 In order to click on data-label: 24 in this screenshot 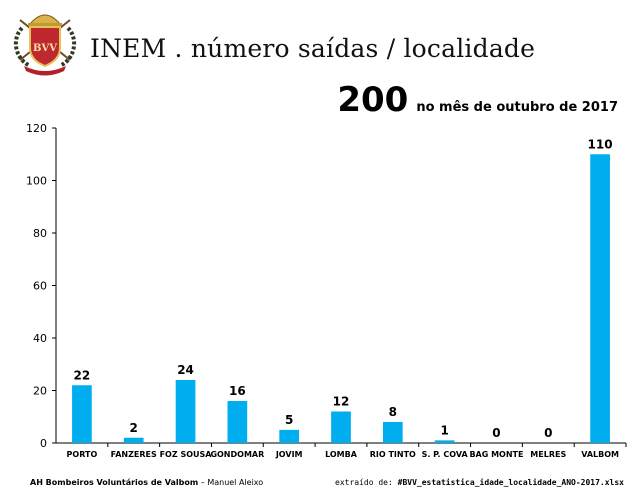, I will do `click(185, 370)`.